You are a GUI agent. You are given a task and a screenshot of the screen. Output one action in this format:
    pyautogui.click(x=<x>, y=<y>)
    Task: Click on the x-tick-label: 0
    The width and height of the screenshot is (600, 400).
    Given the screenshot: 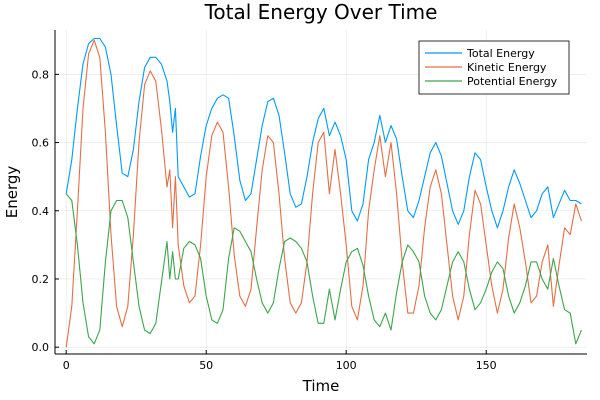 What is the action you would take?
    pyautogui.click(x=66, y=365)
    